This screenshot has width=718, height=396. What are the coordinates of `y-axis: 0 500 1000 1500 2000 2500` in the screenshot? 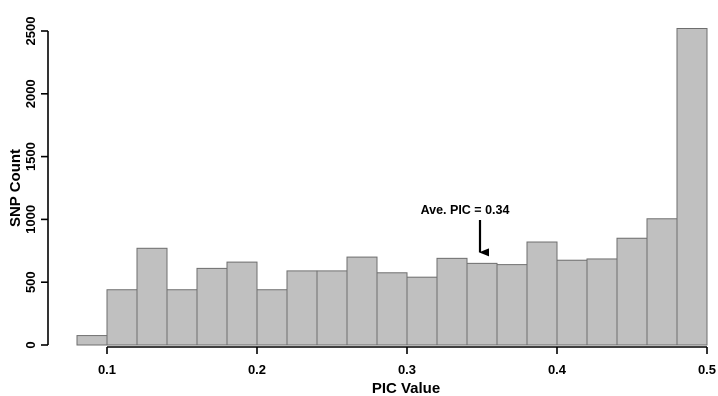 It's located at (36, 183).